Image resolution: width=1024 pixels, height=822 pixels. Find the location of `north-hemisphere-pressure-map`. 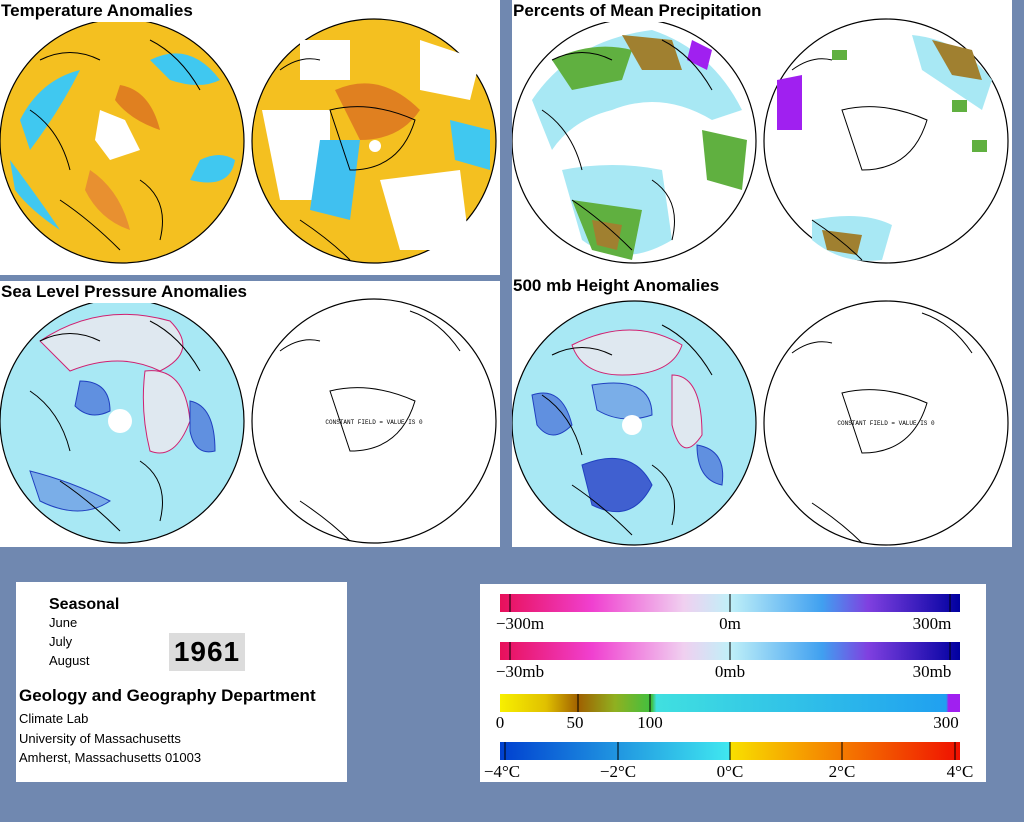

north-hemisphere-pressure-map is located at coordinates (122, 421).